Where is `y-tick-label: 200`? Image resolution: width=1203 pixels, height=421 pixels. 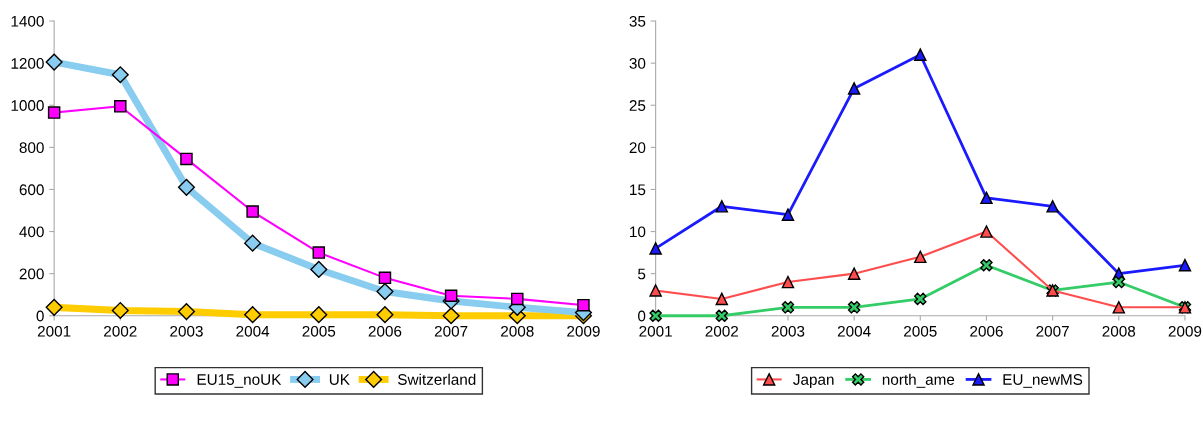
y-tick-label: 200 is located at coordinates (31, 274).